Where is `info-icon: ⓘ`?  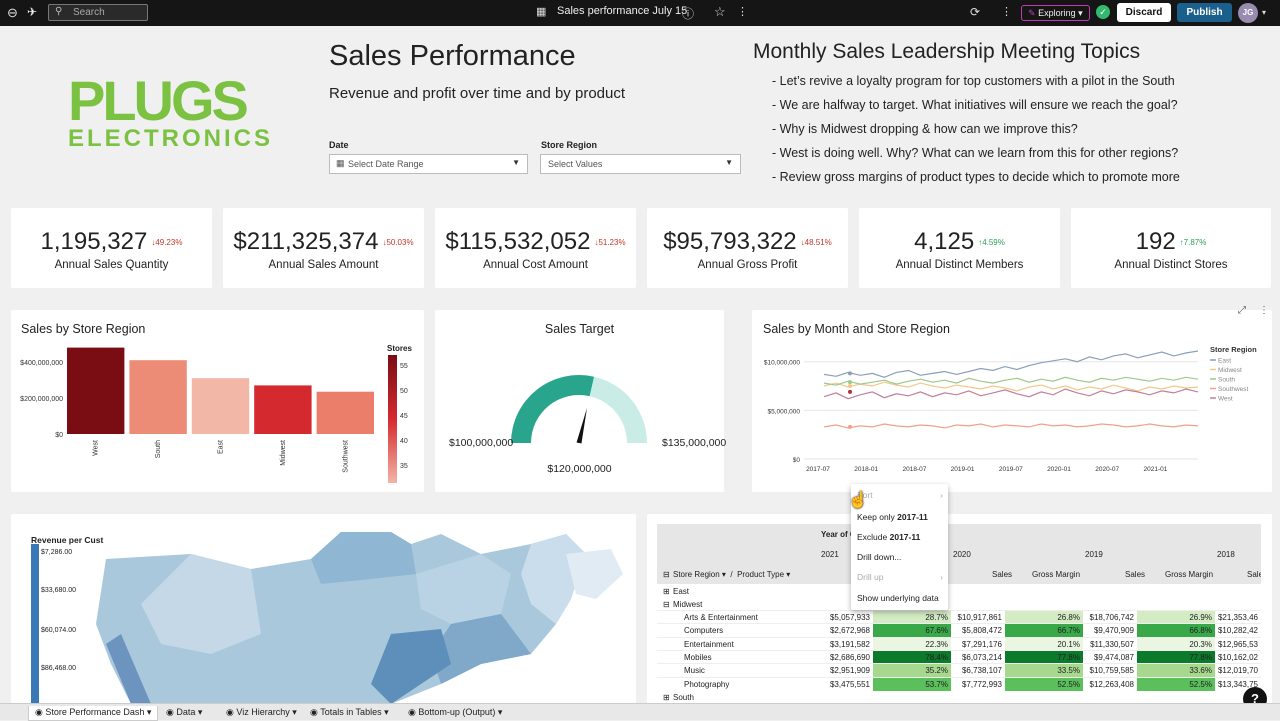
info-icon: ⓘ is located at coordinates (688, 14).